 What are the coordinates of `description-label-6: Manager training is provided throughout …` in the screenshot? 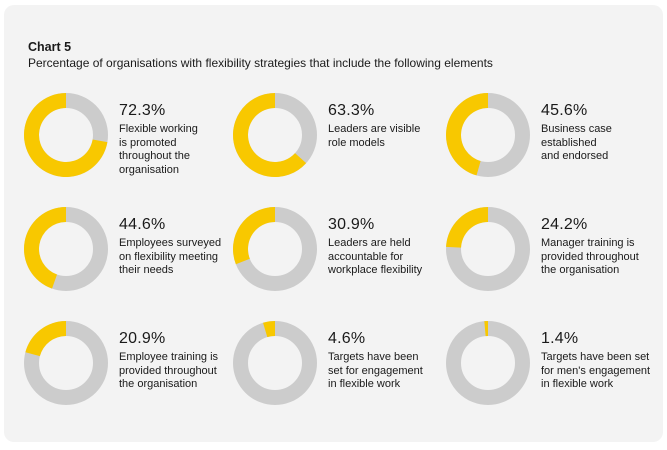 It's located at (590, 256).